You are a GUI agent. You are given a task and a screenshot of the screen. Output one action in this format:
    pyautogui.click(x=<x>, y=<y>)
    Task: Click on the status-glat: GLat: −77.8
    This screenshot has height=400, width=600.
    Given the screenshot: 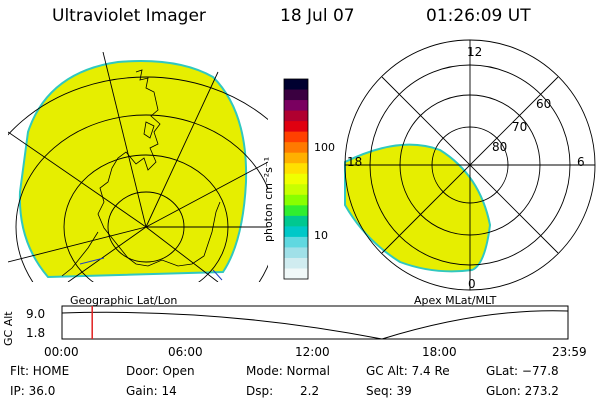 What is the action you would take?
    pyautogui.click(x=522, y=371)
    